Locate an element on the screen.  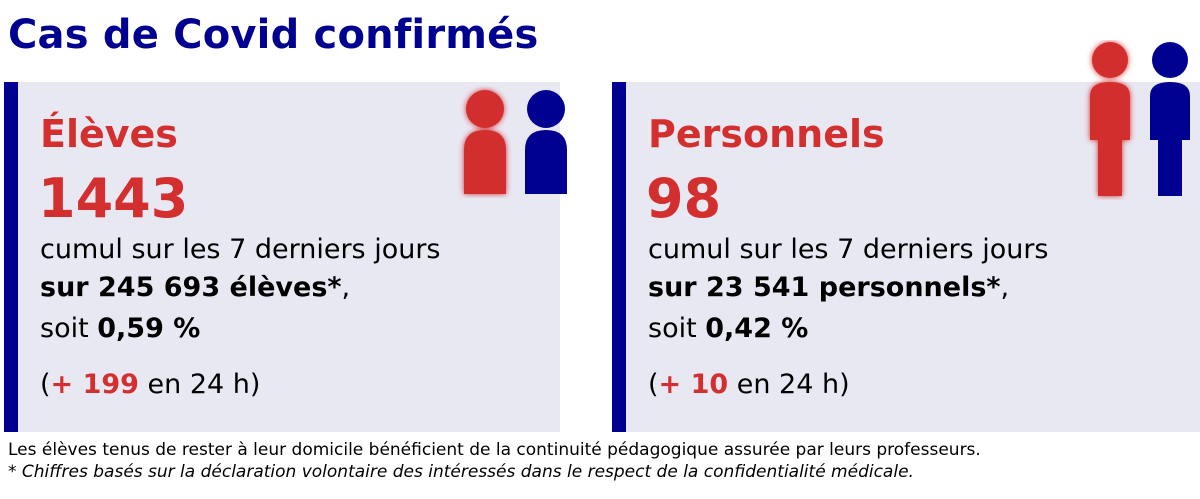
students-total-text: sur 245 693 élèves*, is located at coordinates (195, 287).